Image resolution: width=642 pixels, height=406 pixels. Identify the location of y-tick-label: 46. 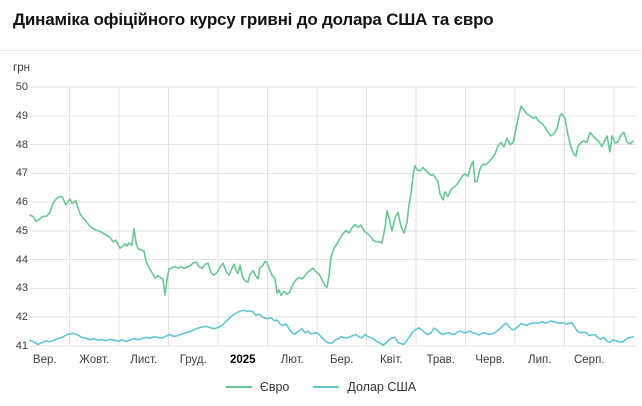
(21, 202).